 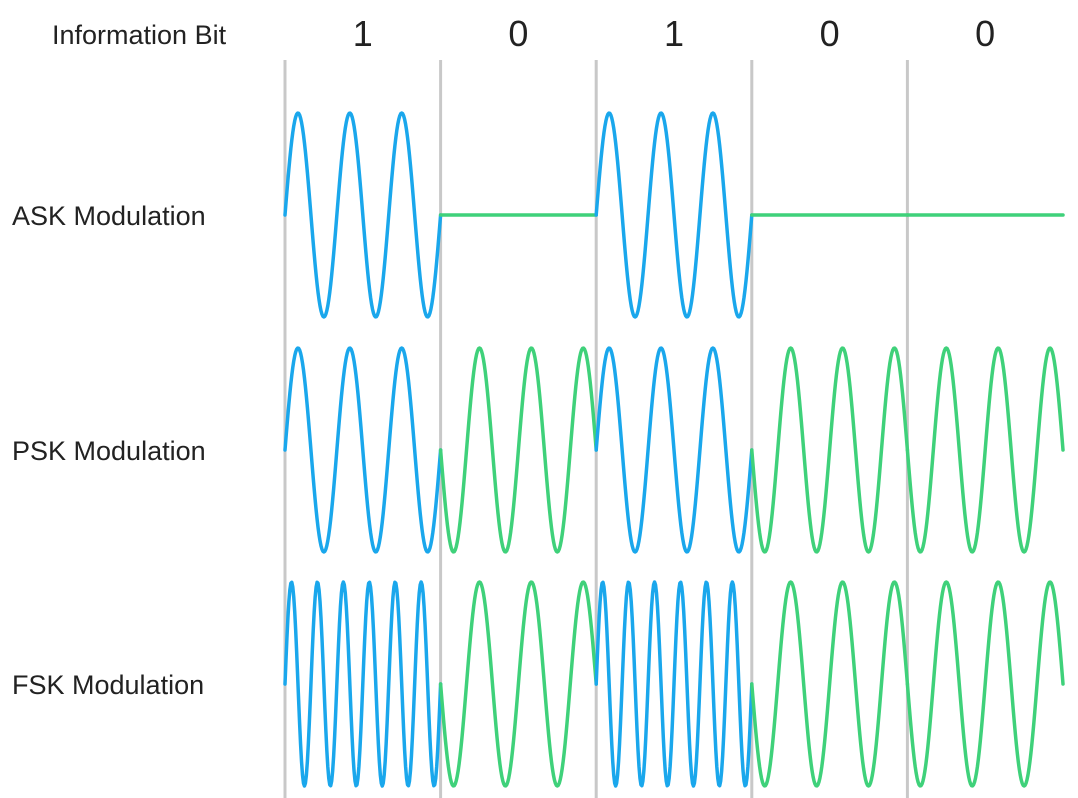 I want to click on row-label-psk: PSK Modulation, so click(x=109, y=451).